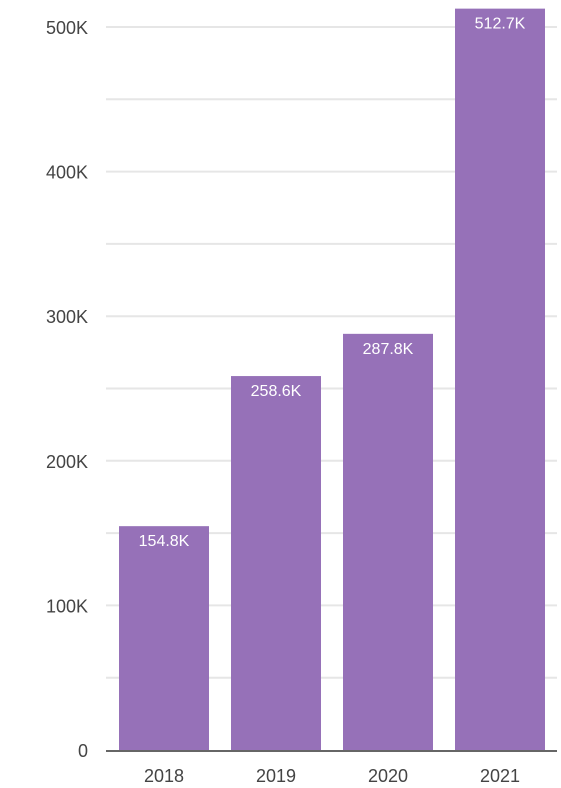 This screenshot has width=561, height=788. Describe the element at coordinates (388, 776) in the screenshot. I see `x-tick-label: 2020` at that location.